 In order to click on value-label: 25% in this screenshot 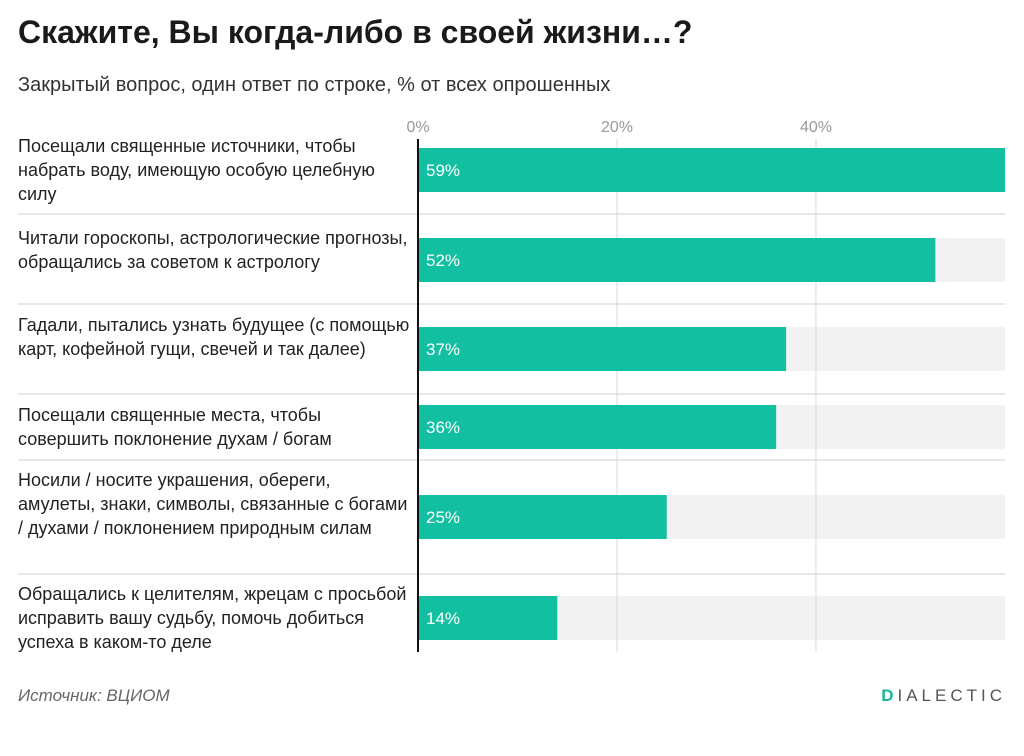, I will do `click(443, 517)`.